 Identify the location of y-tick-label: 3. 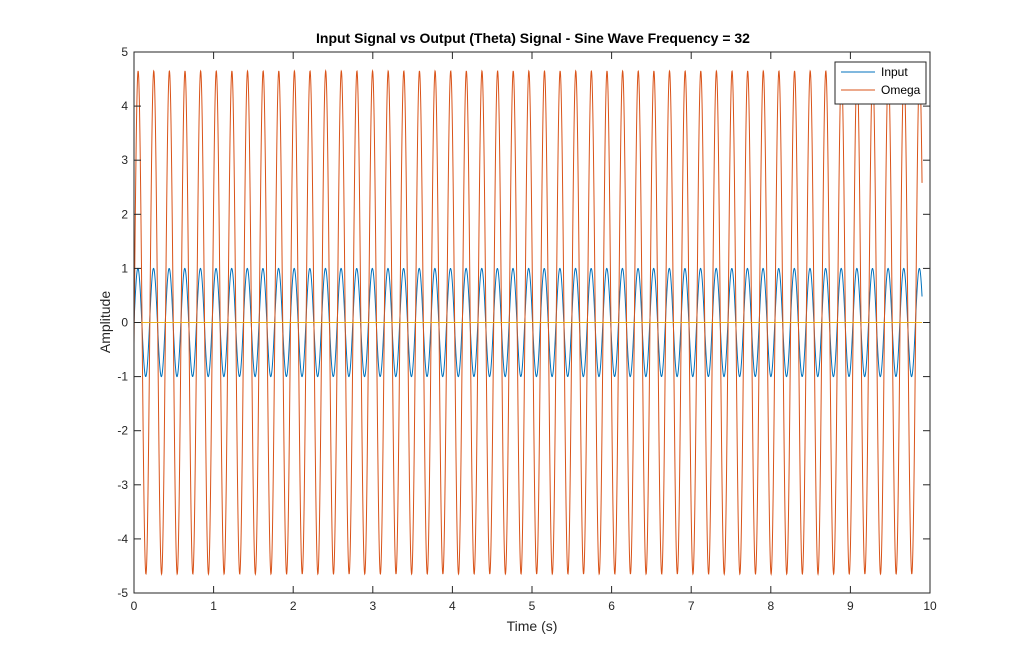
(124, 160).